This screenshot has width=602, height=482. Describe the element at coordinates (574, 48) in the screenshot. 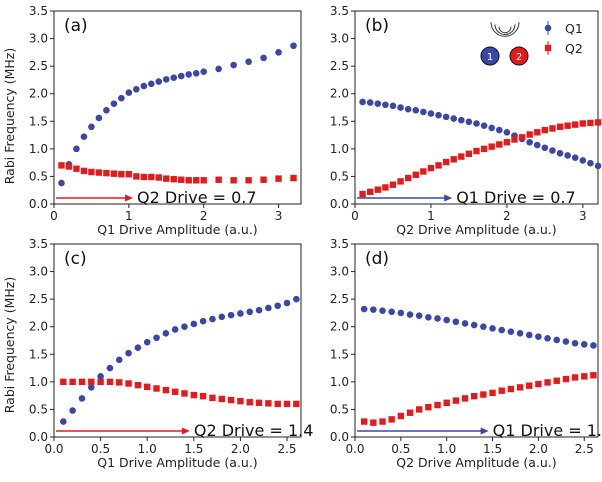

I see `legend-q2-label: Q2` at that location.